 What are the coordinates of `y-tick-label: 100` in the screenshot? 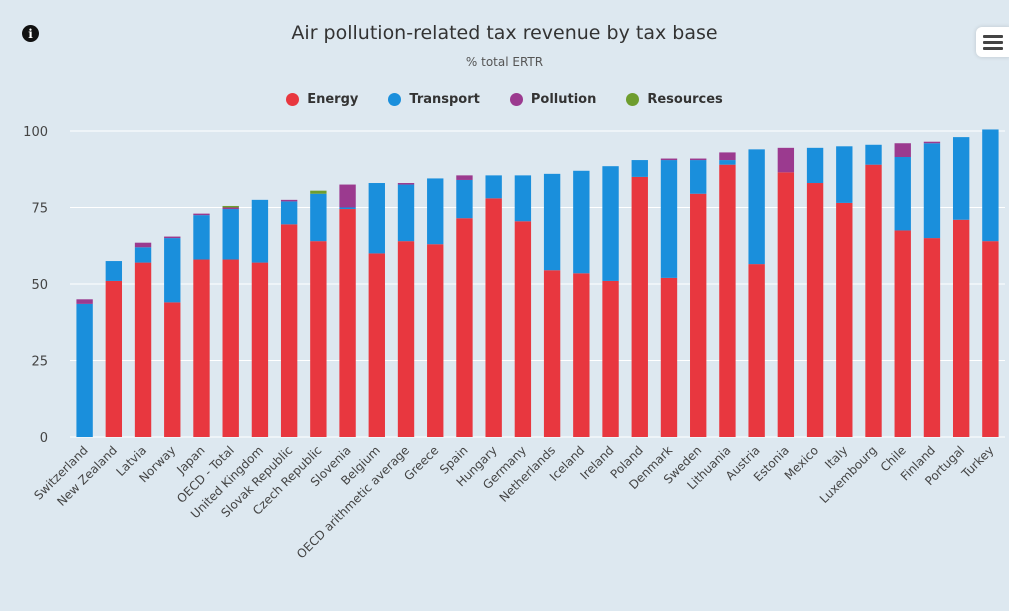 It's located at (35, 132).